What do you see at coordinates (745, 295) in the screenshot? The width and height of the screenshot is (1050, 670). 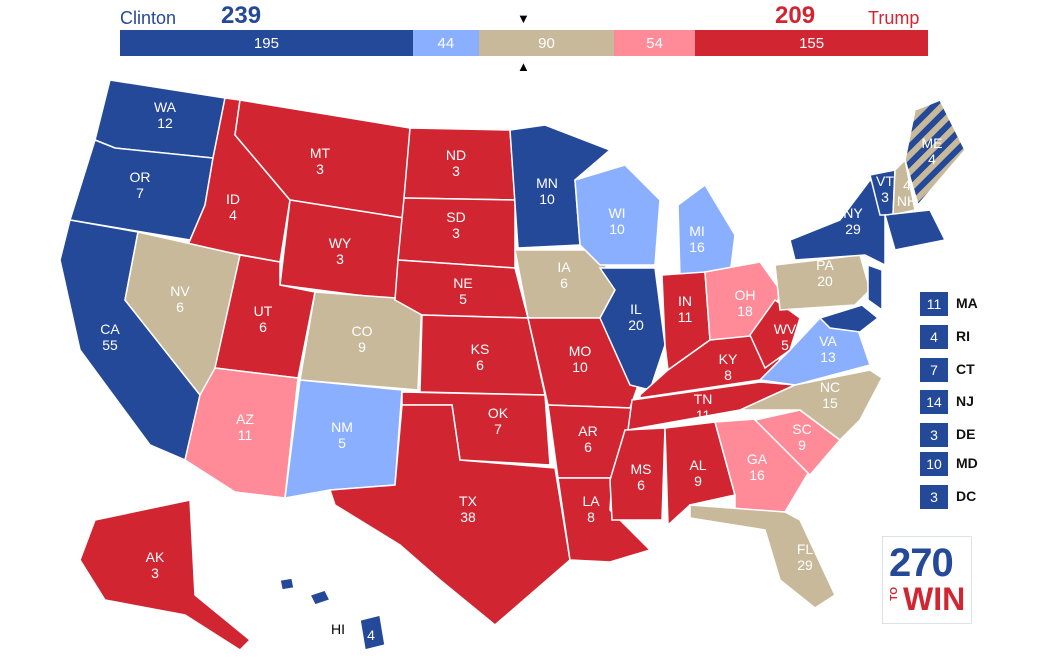 I see `label-OH-abbr: OH` at bounding box center [745, 295].